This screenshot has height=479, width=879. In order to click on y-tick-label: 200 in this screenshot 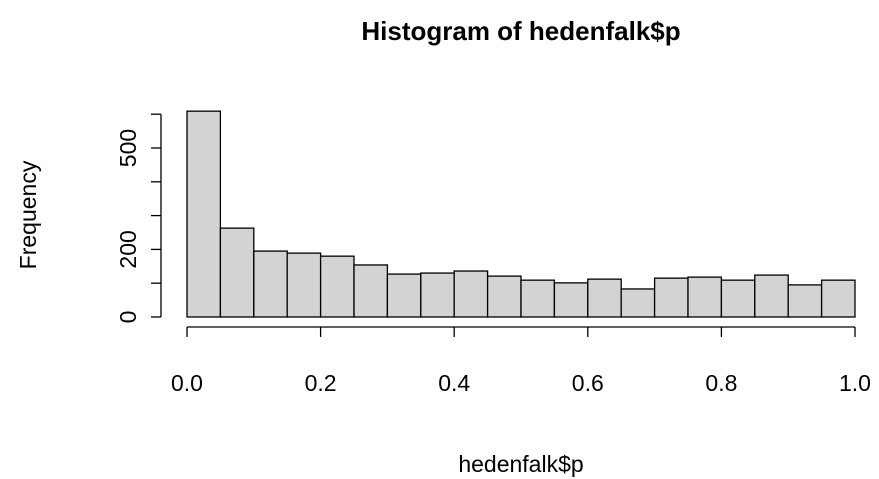, I will do `click(128, 249)`.